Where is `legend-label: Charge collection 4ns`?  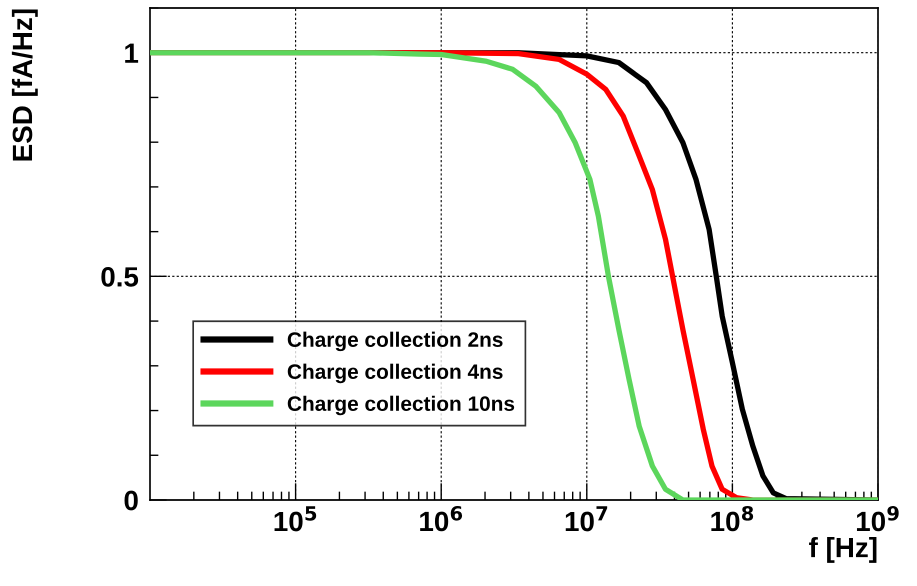
legend-label: Charge collection 4ns is located at coordinates (395, 374).